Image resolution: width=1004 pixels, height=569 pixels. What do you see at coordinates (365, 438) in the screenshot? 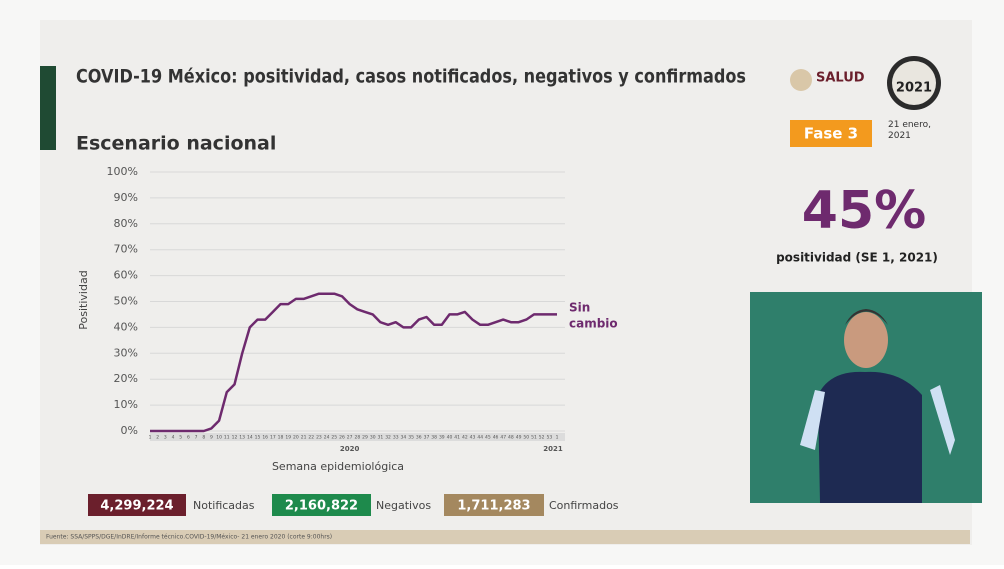
I see `x-tick-label: 29` at bounding box center [365, 438].